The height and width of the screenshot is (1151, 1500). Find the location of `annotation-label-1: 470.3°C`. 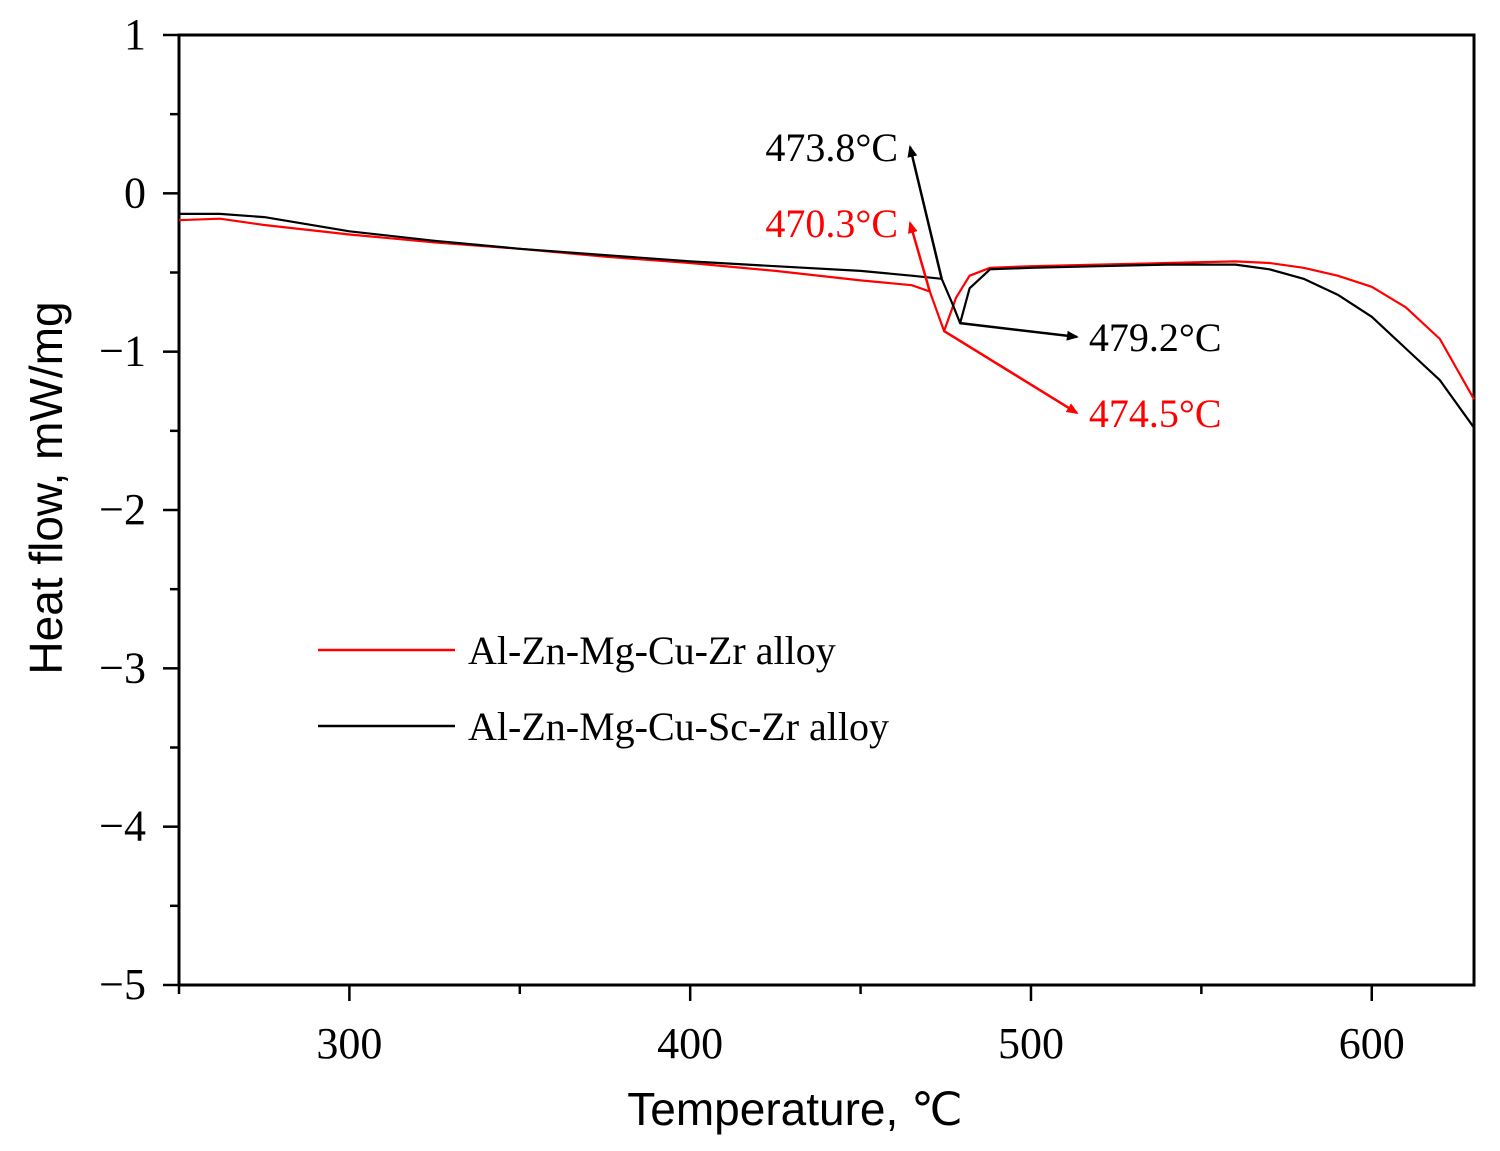

annotation-label-1: 470.3°C is located at coordinates (831, 223).